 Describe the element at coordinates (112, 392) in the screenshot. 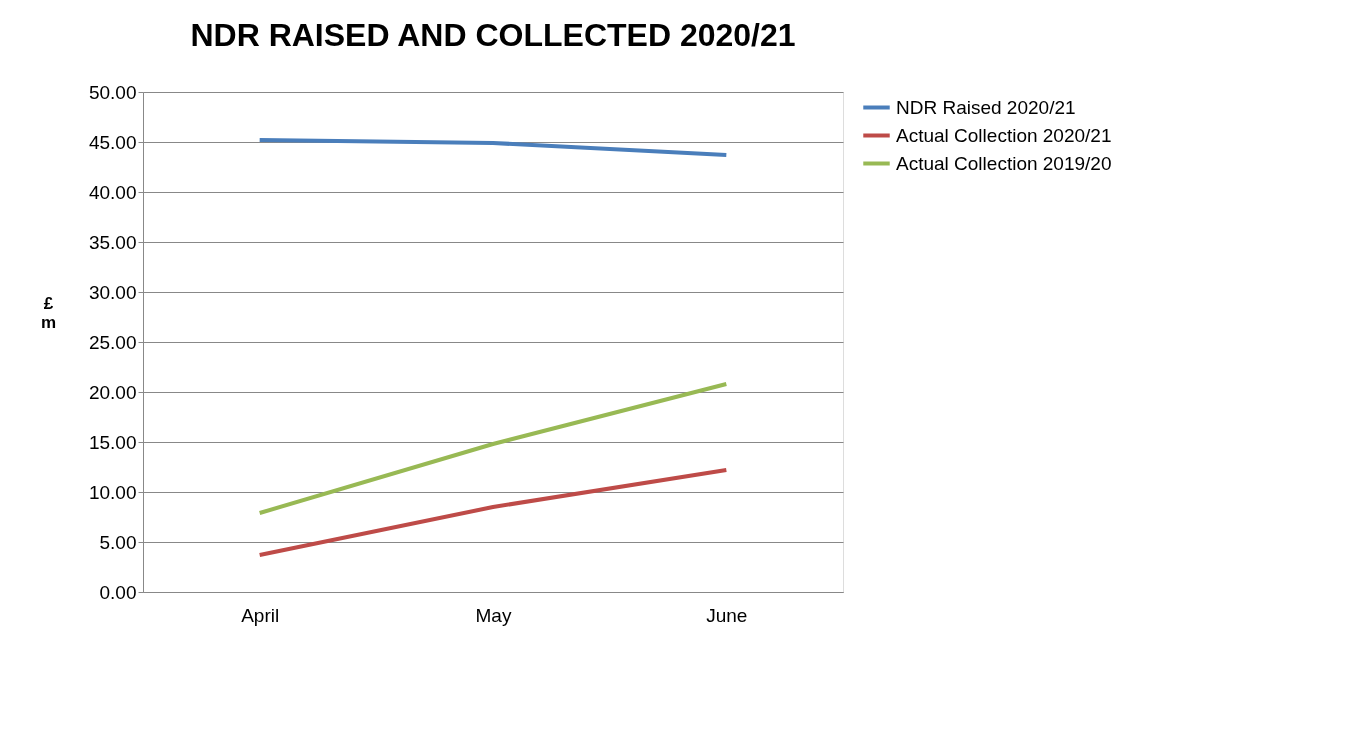

I see `y-tick-label: 20.00` at that location.